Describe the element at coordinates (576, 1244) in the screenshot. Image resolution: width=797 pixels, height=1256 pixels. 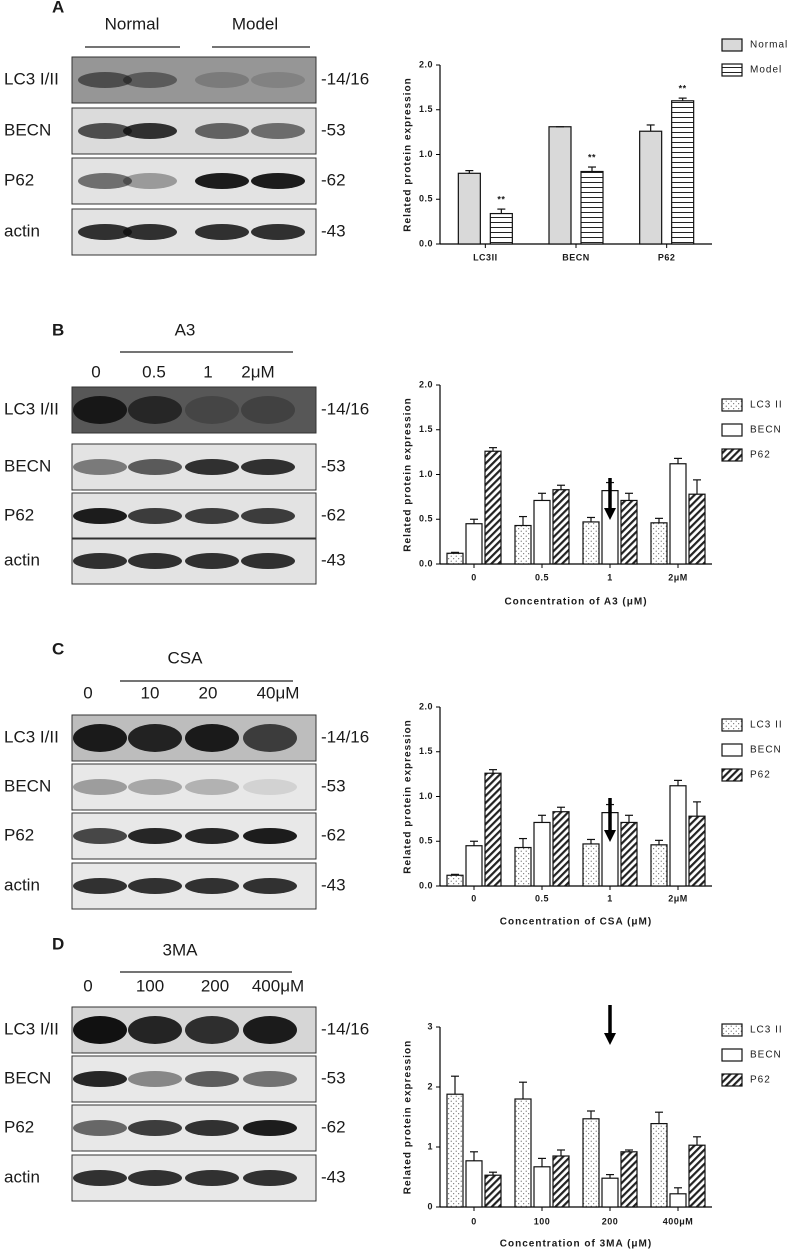
I see `x-axis-label: Concentration of 3MA (μM)` at that location.